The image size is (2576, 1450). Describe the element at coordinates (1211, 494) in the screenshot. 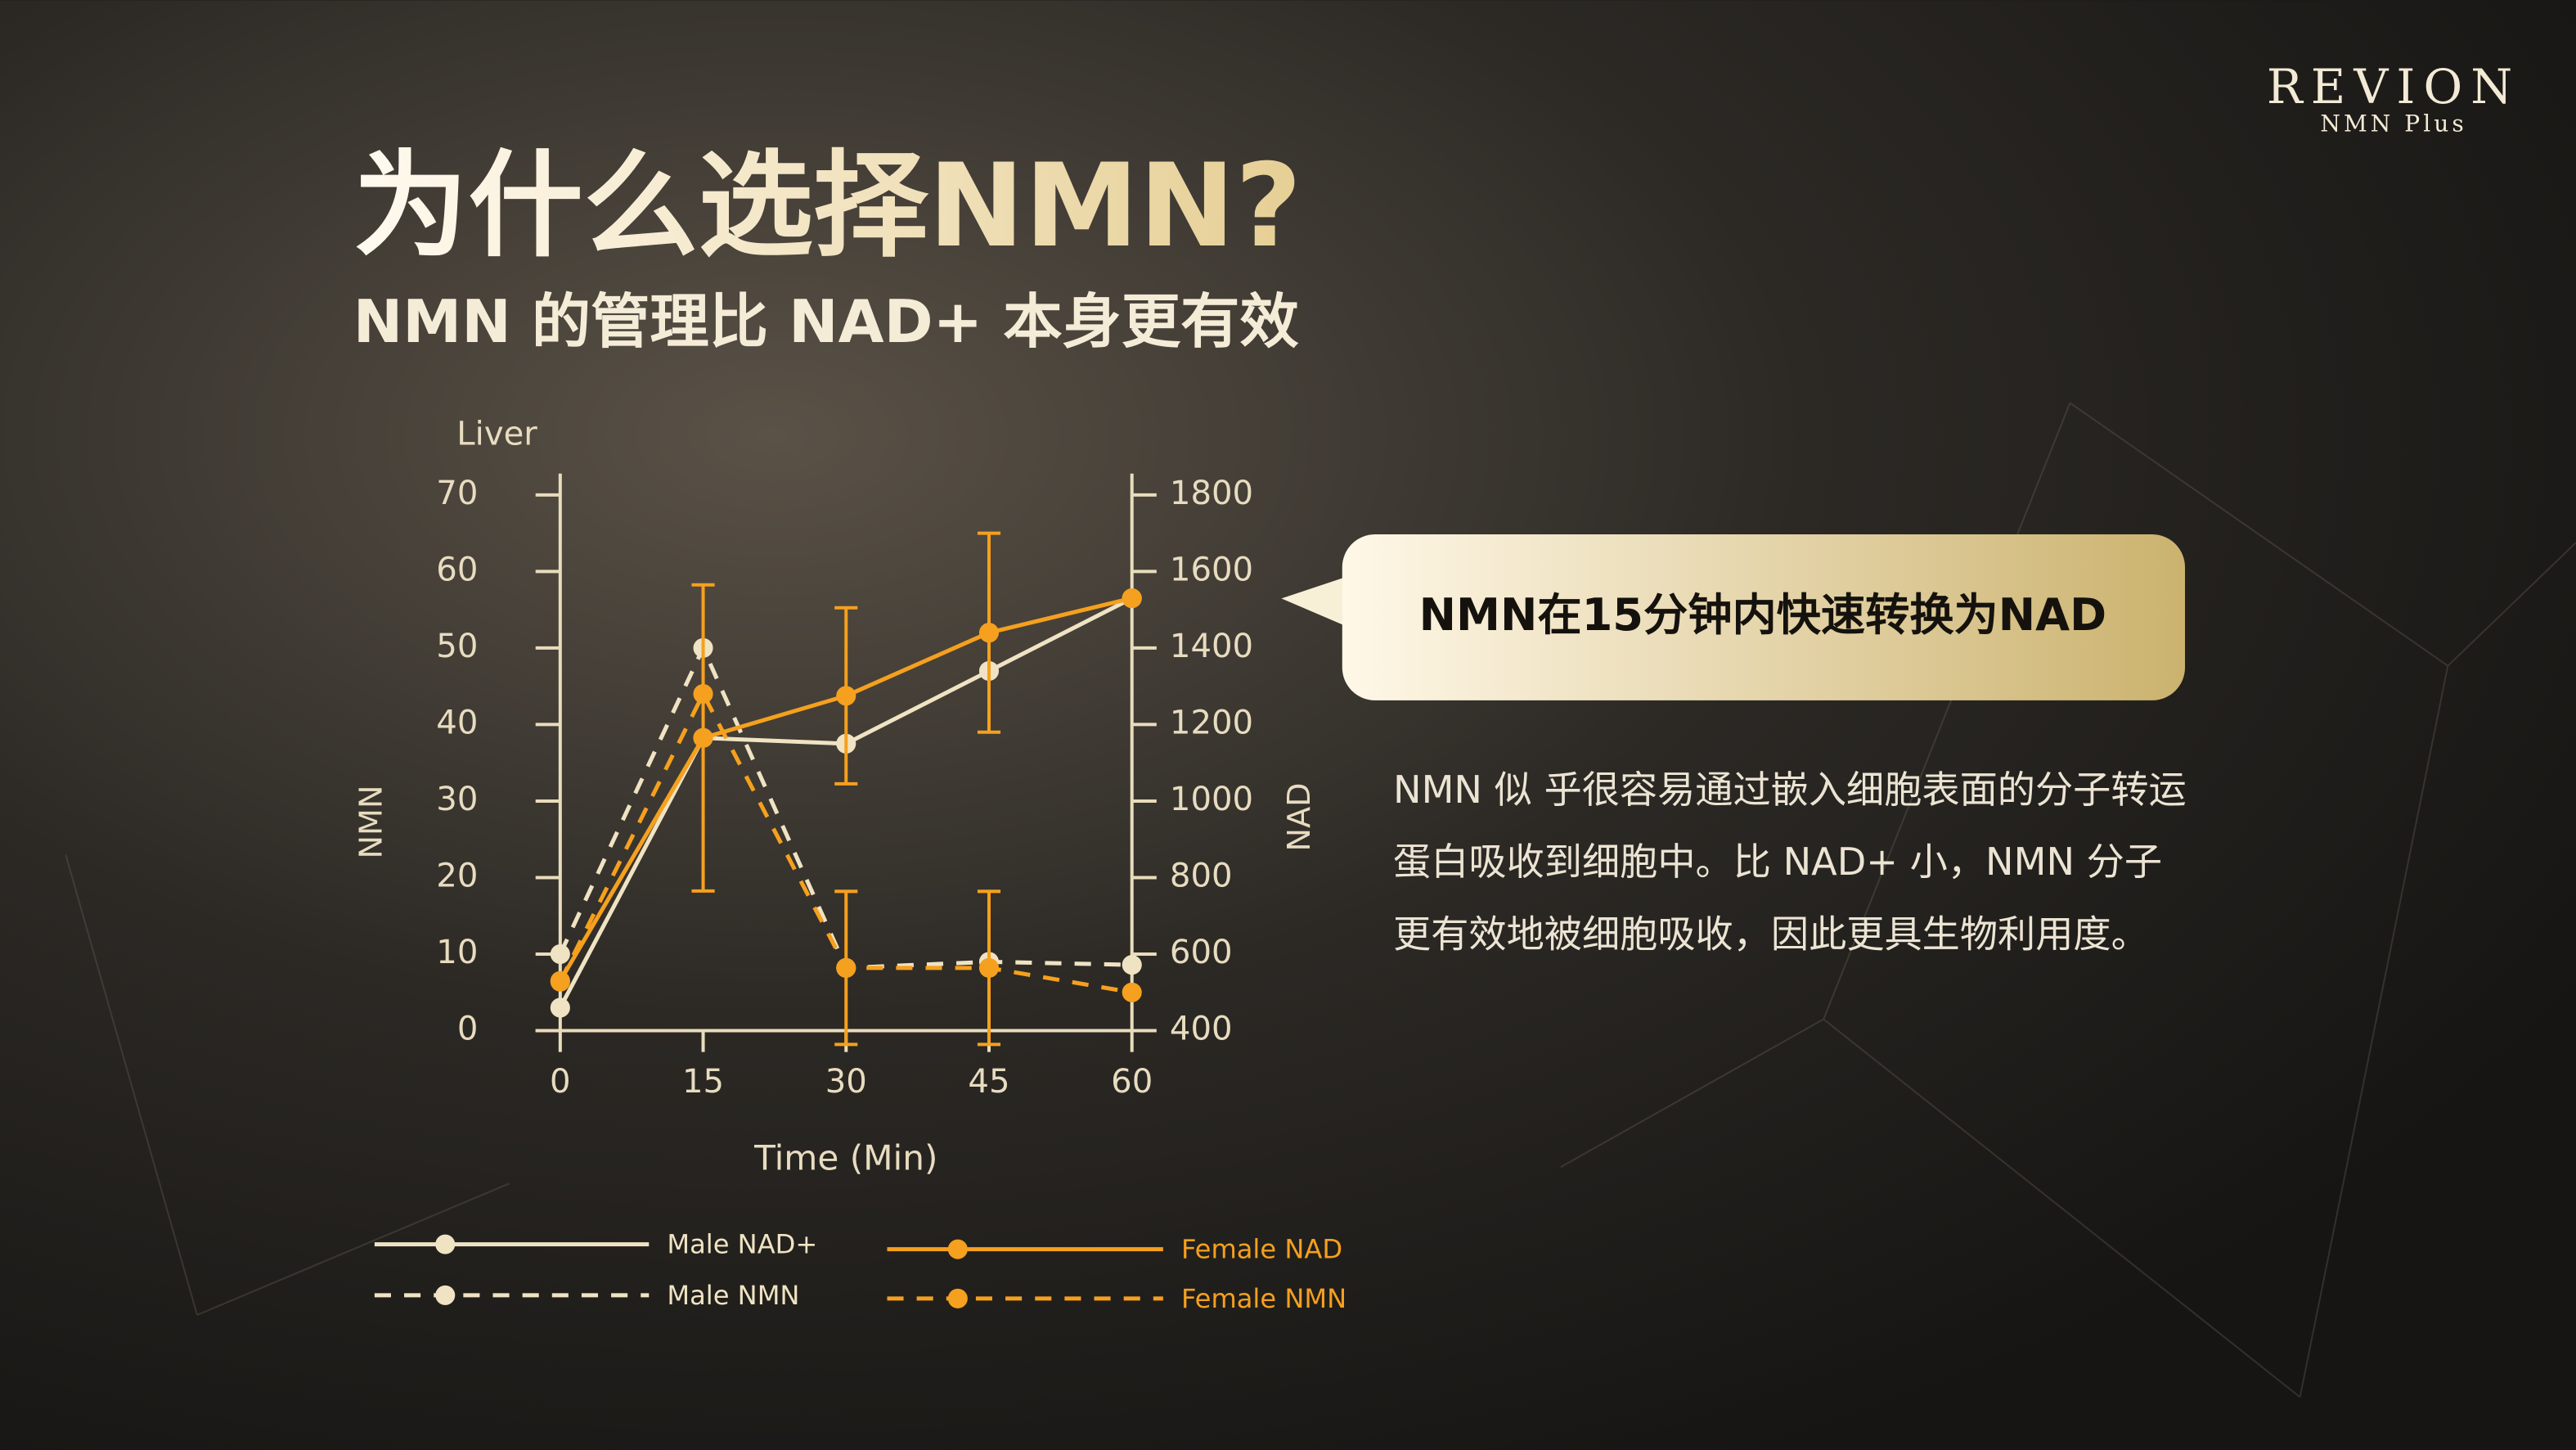

I see `y2-tick-label: 1800` at that location.